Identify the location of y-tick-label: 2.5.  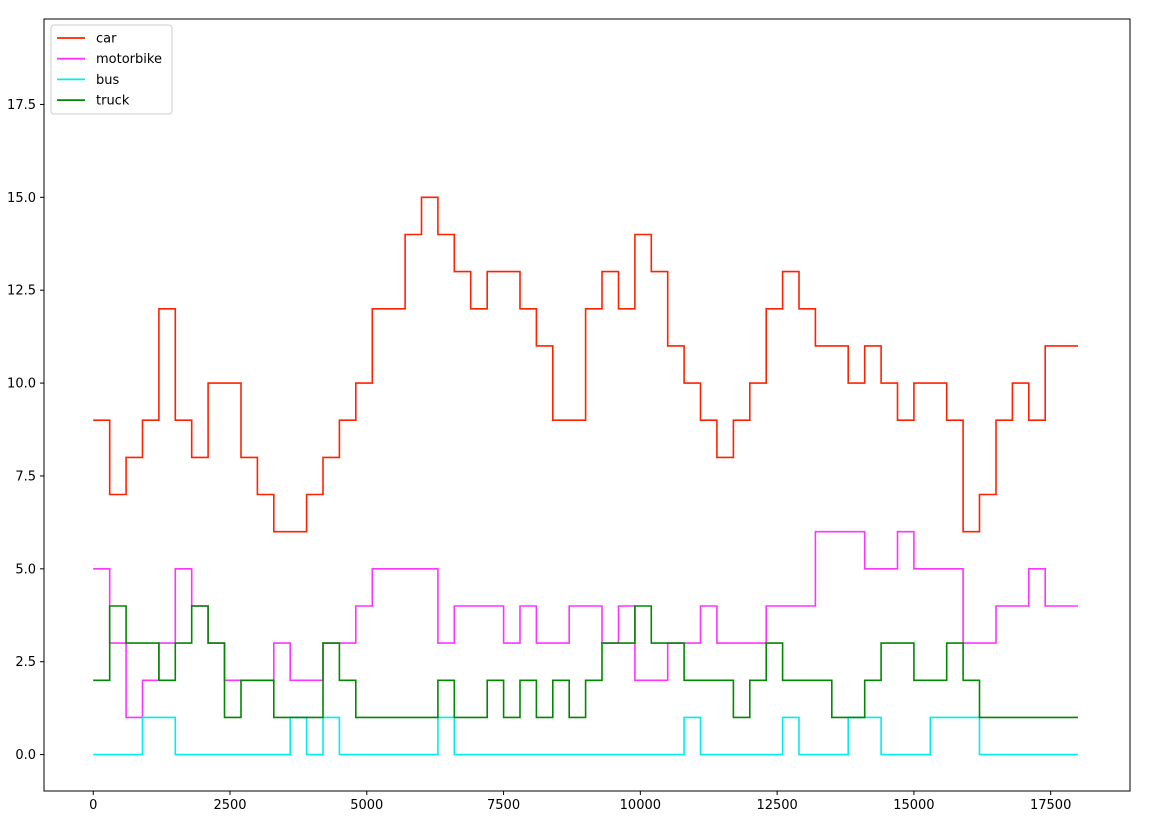
(25, 662).